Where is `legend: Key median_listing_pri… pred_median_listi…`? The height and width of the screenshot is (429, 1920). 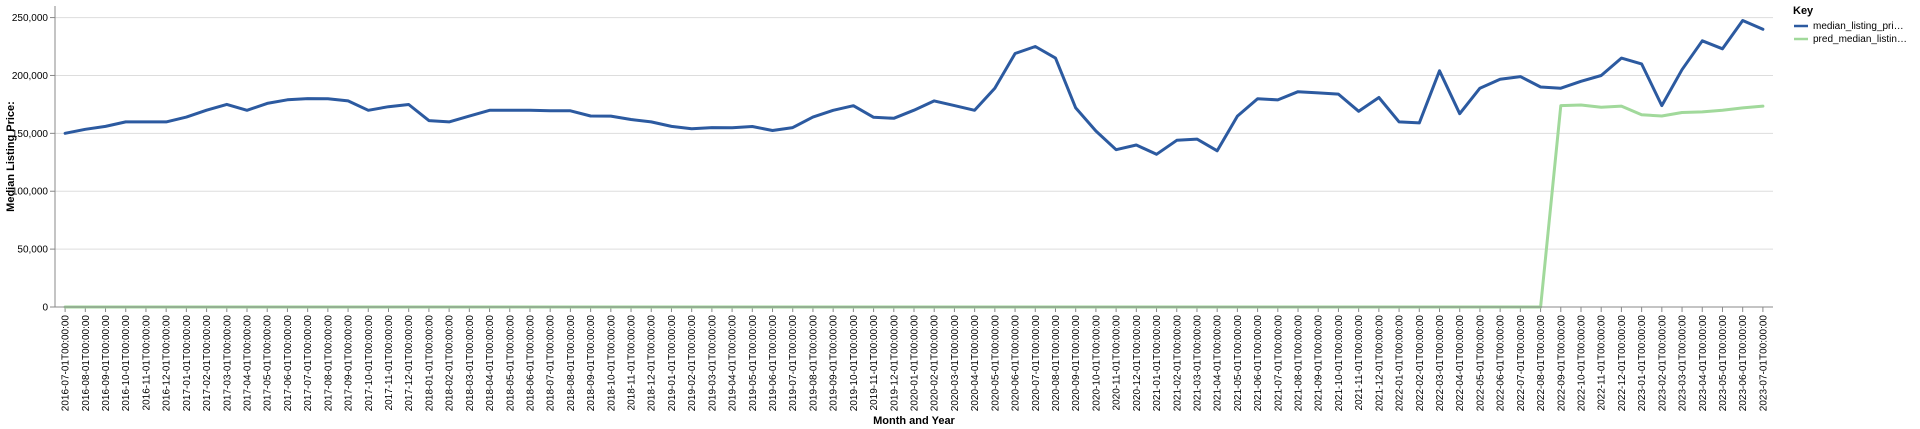 legend: Key median_listing_pri… pred_median_listi… is located at coordinates (1850, 25).